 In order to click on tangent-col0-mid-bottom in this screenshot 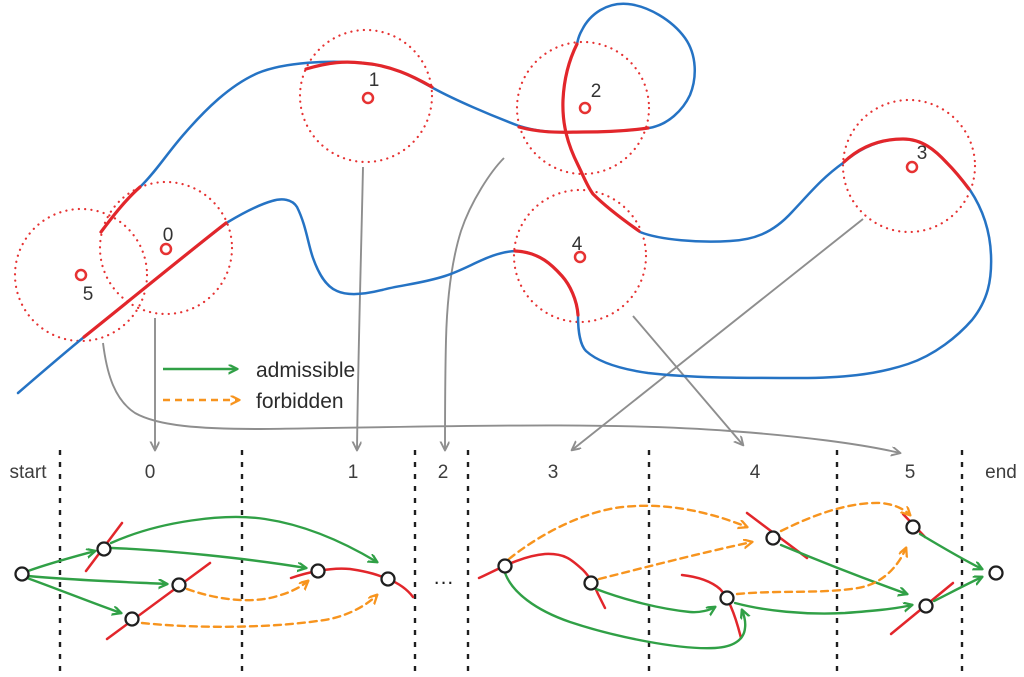, I will do `click(158, 601)`.